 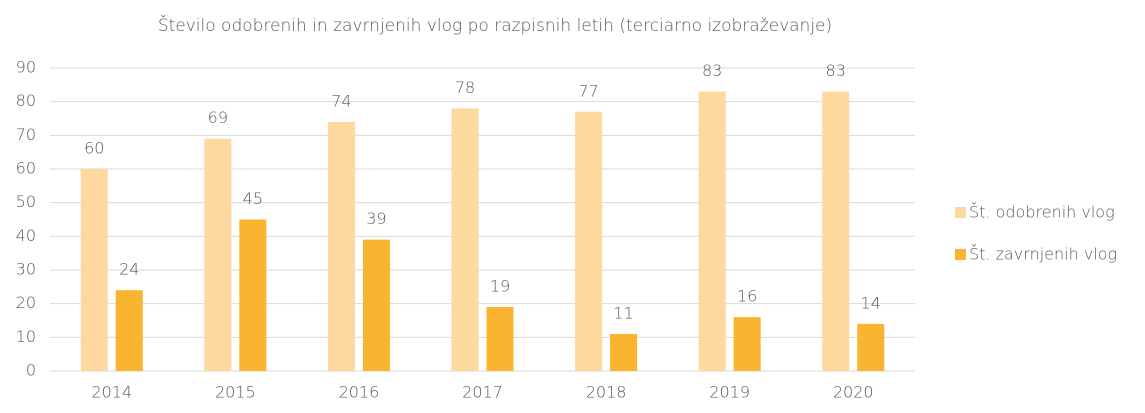 What do you see at coordinates (26, 235) in the screenshot?
I see `y-tick-label: 40` at bounding box center [26, 235].